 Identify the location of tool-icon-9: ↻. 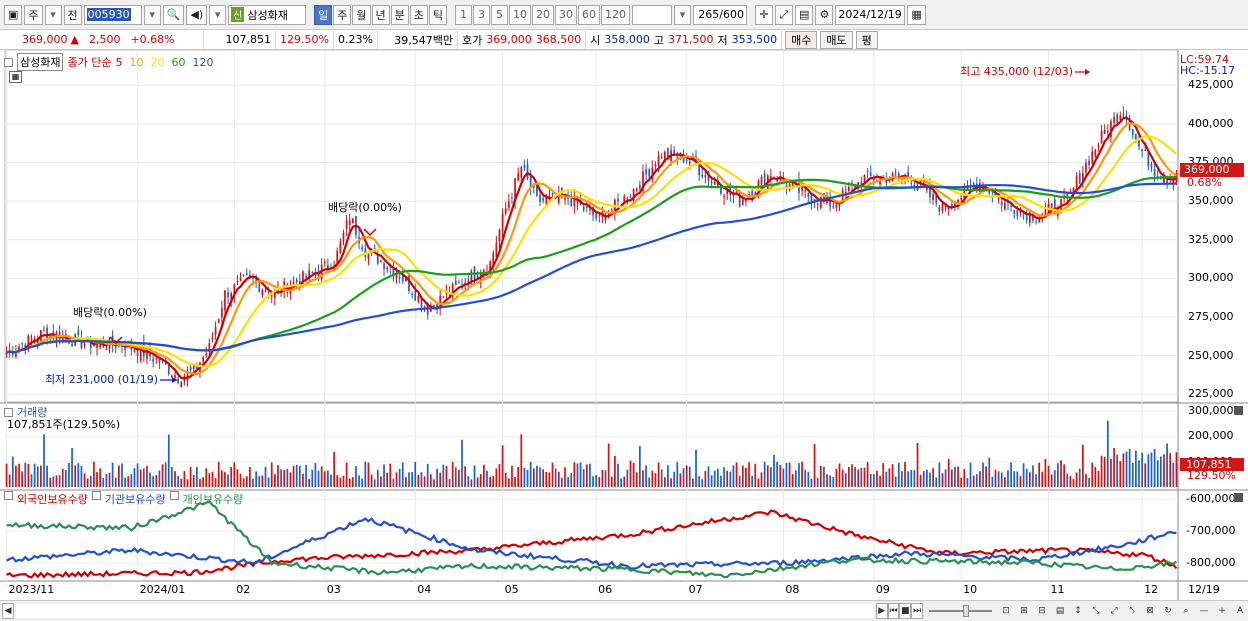
(1168, 611).